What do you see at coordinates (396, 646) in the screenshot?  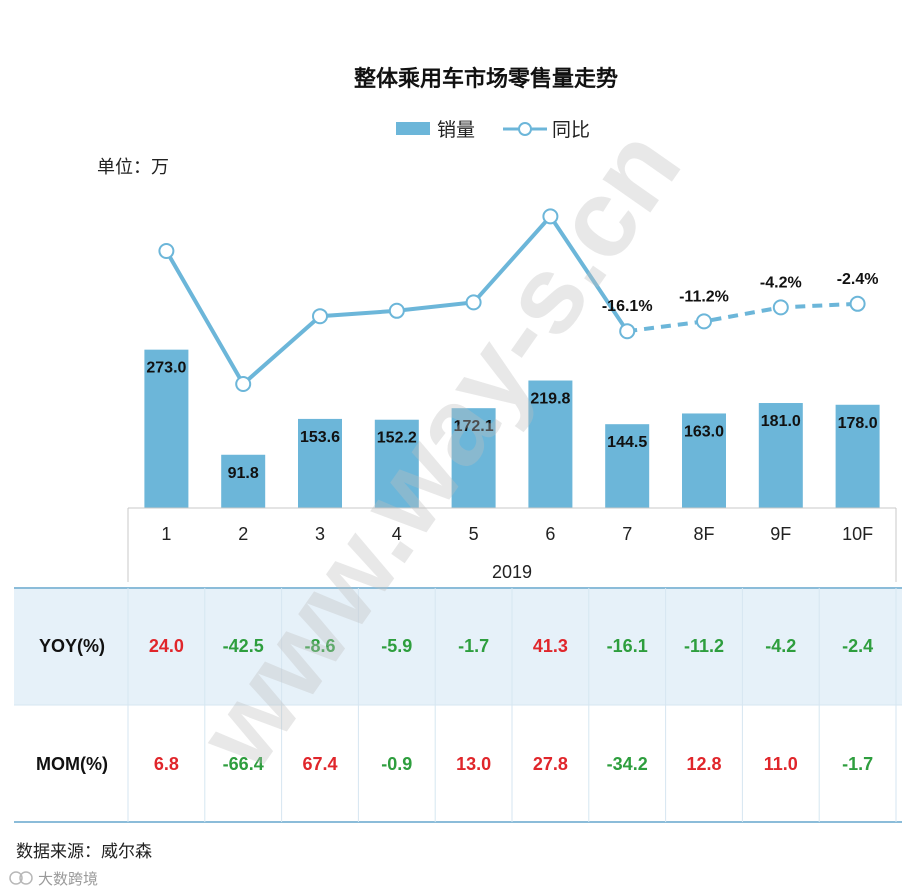 I see `table-cell-yoy-4: -5.9` at bounding box center [396, 646].